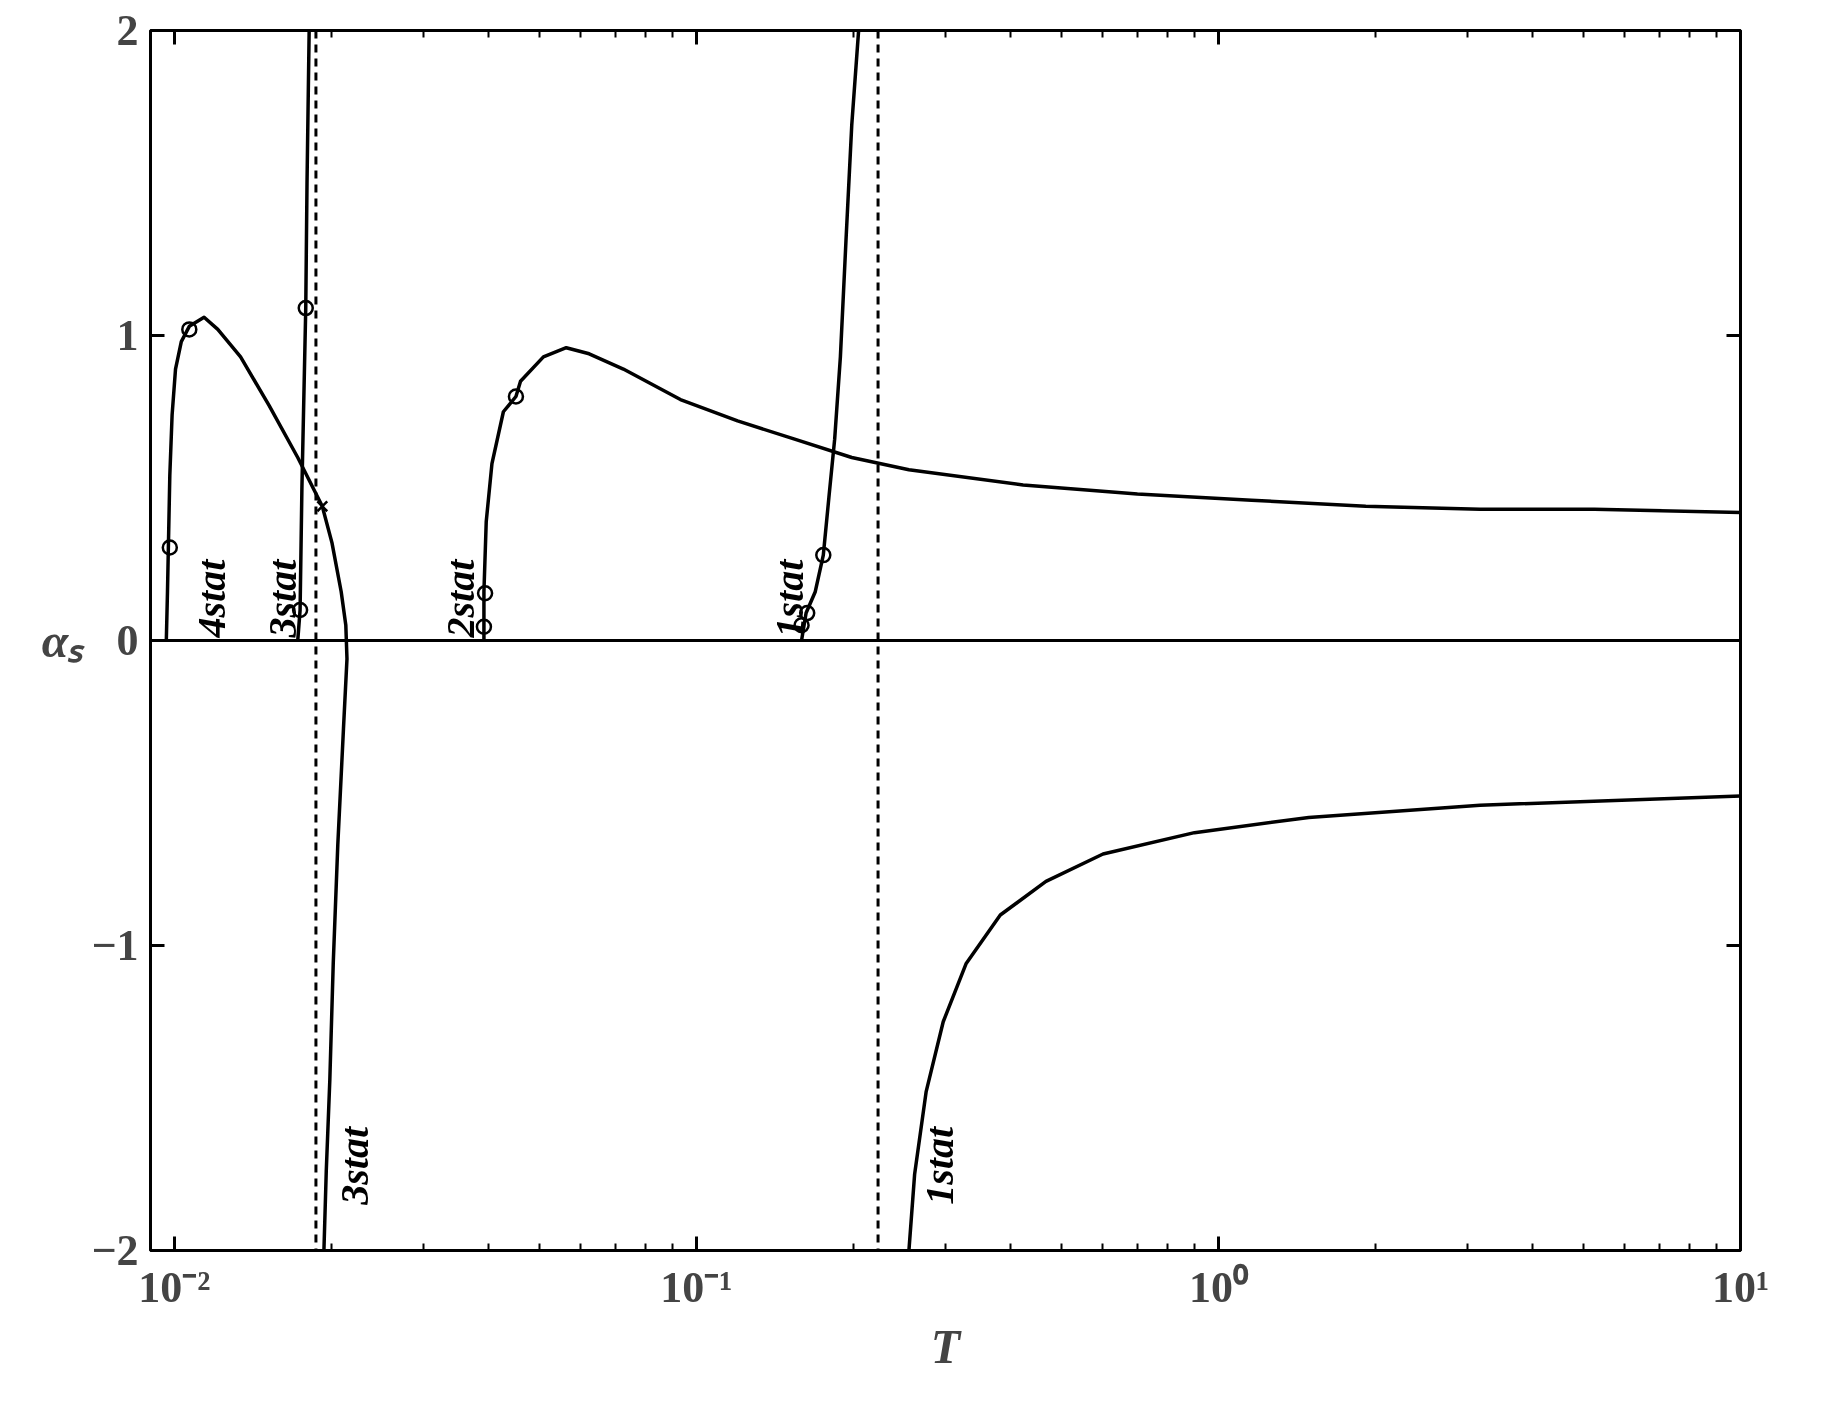 The height and width of the screenshot is (1403, 1825). Describe the element at coordinates (174, 1287) in the screenshot. I see `x-tick-label: 10⁻²` at that location.